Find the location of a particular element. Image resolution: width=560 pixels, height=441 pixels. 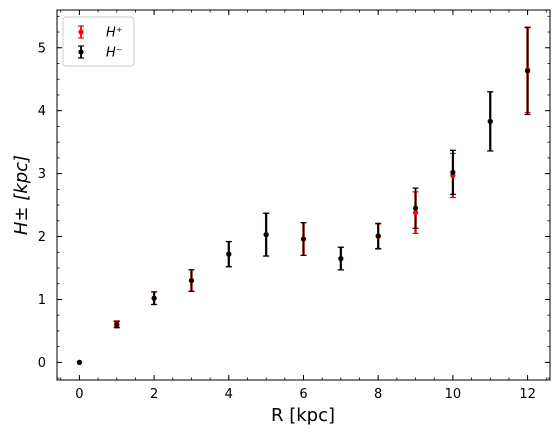

x-tick-label: 4 is located at coordinates (229, 394).